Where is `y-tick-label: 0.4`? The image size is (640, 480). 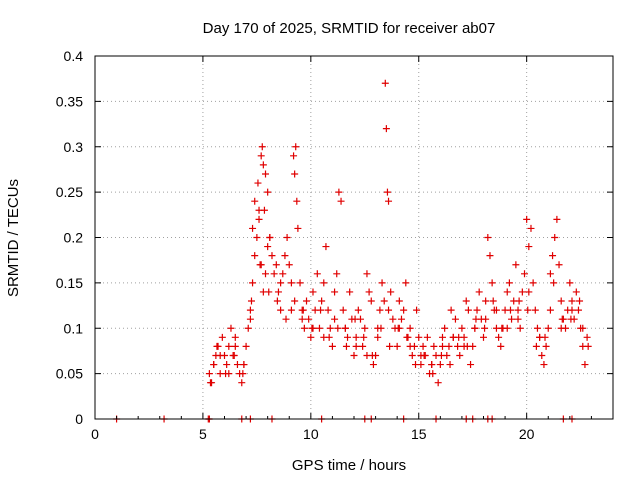 y-tick-label: 0.4 is located at coordinates (74, 56).